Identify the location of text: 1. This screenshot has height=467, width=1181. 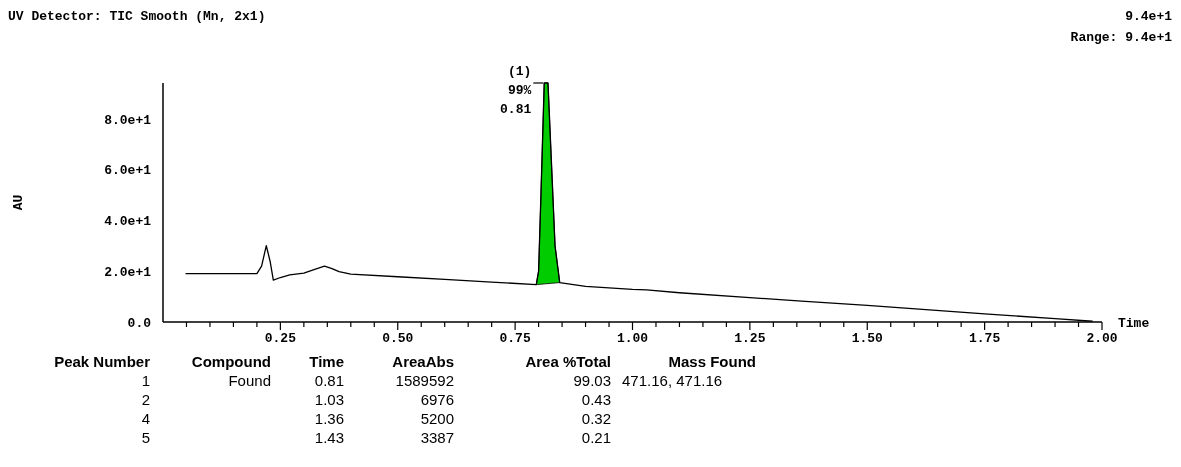
(145, 380).